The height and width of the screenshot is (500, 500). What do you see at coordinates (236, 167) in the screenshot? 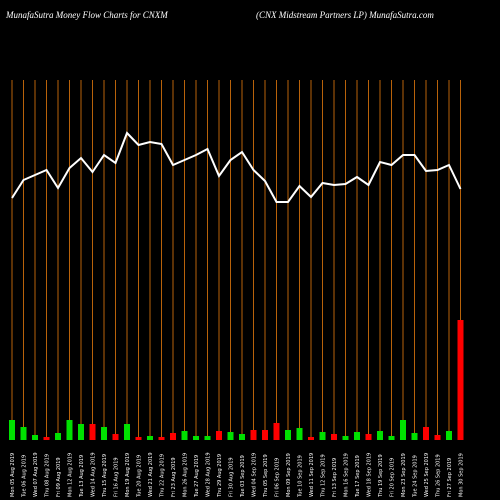
I see `price-line` at bounding box center [236, 167].